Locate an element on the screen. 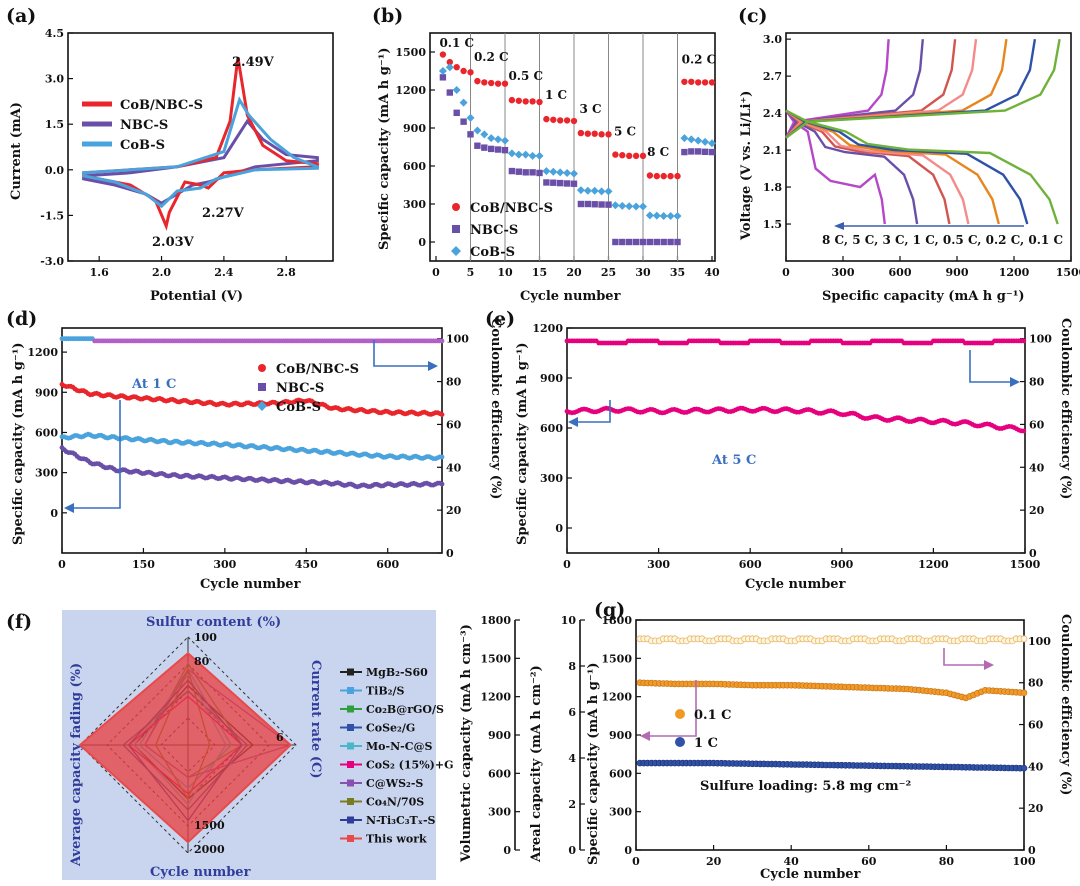 The width and height of the screenshot is (1080, 886). panel-d-annotation: At 1 C is located at coordinates (153, 384).